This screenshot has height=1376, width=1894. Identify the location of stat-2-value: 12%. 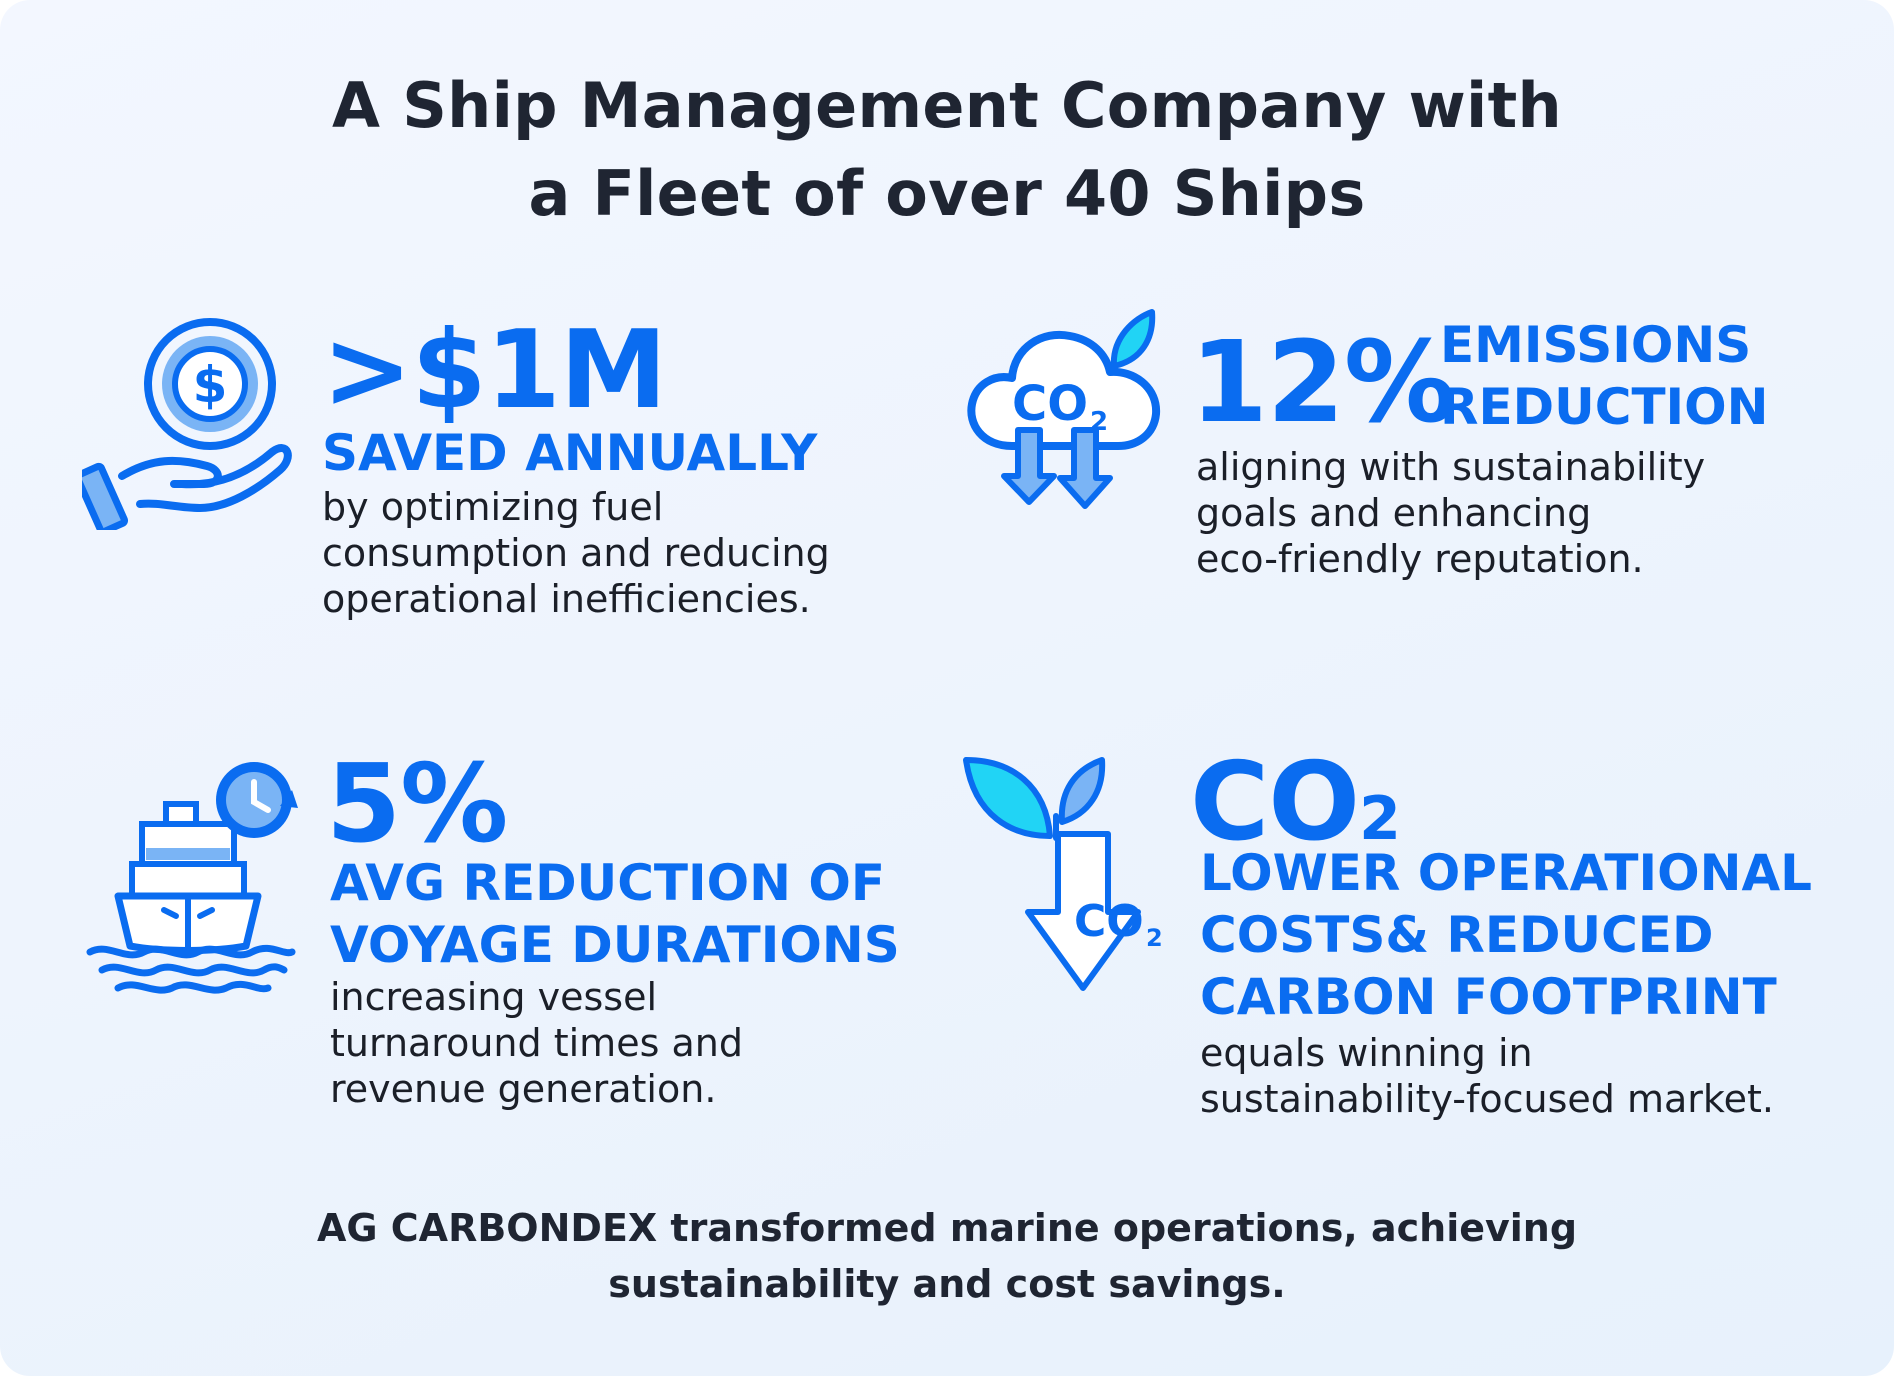
(1323, 383).